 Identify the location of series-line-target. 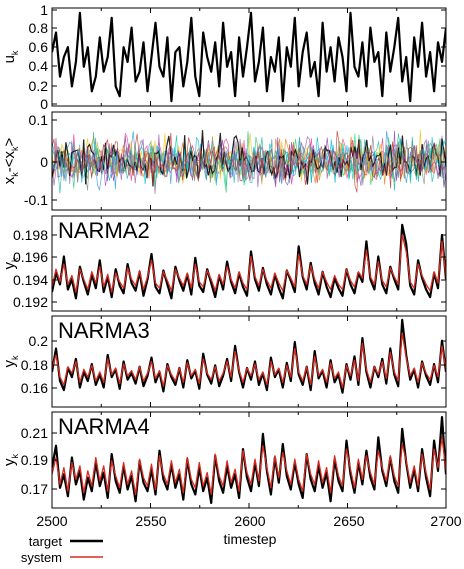
(249, 460).